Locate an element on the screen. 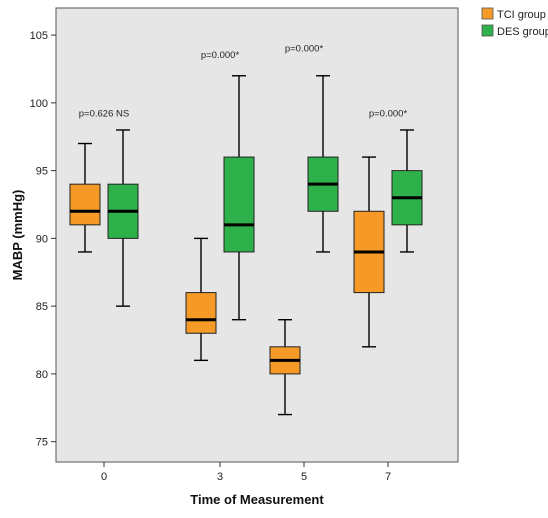 This screenshot has width=548, height=518. x-tick-label: 7 is located at coordinates (388, 477).